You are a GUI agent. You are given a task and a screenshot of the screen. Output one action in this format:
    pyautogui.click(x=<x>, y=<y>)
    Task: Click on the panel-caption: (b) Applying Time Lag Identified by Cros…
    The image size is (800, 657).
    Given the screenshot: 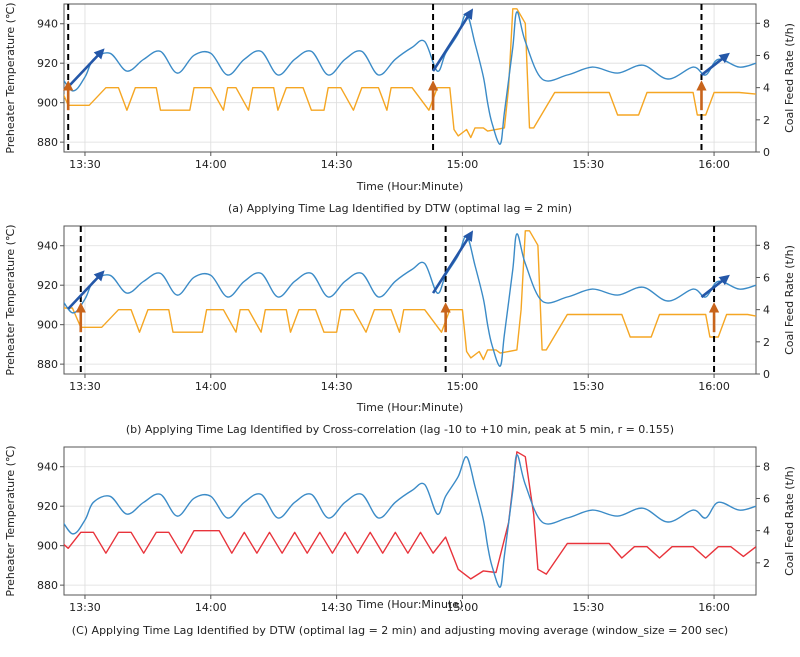 What is the action you would take?
    pyautogui.click(x=400, y=429)
    